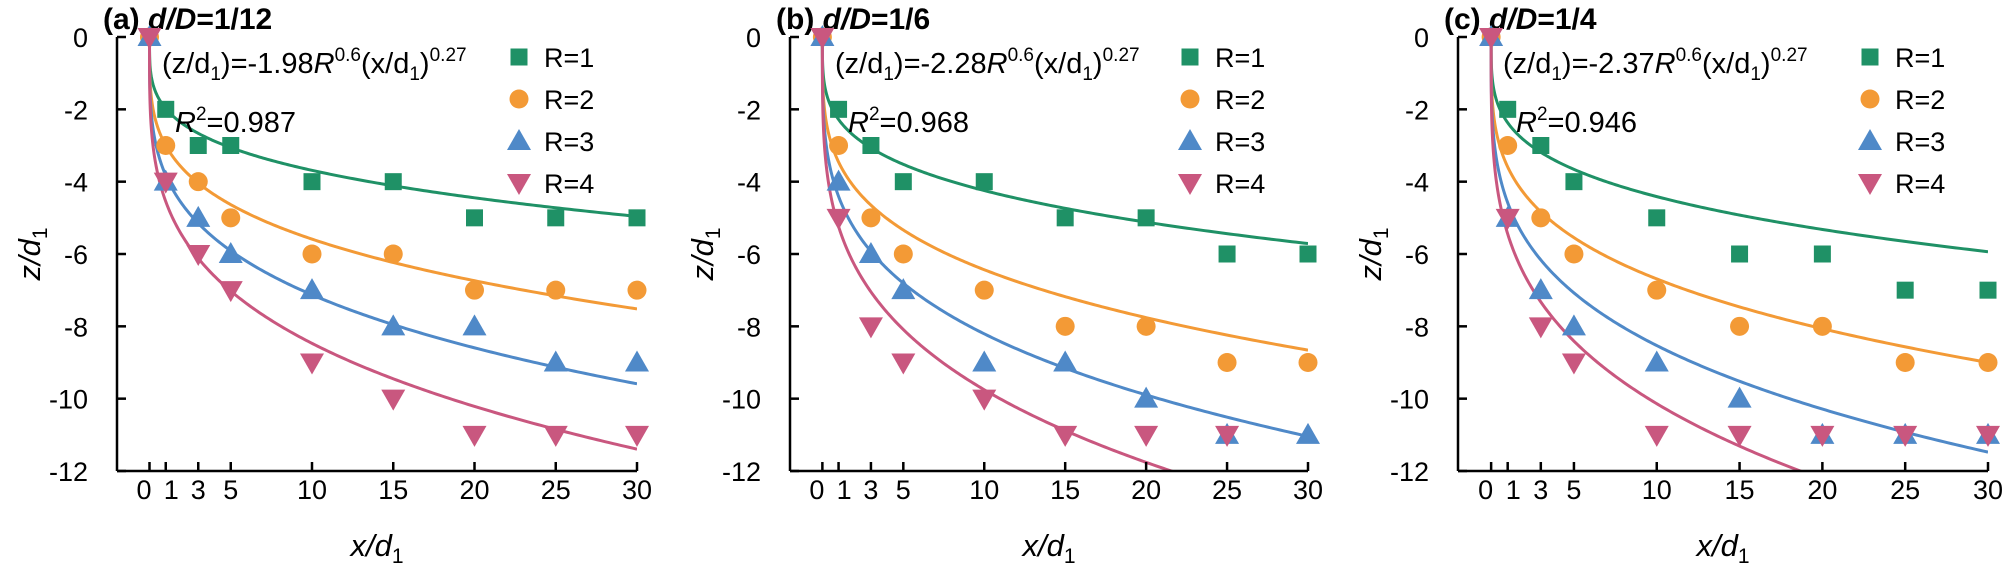 The height and width of the screenshot is (565, 2007). I want to click on y-tick-label: -2, so click(76, 110).